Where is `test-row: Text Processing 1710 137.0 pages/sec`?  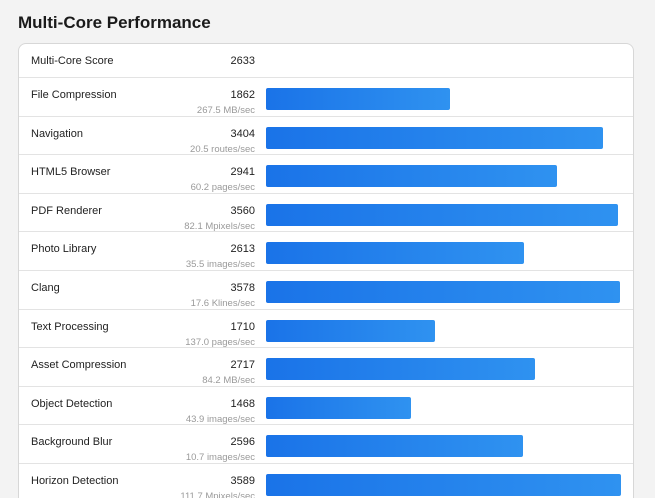
test-row: Text Processing 1710 137.0 pages/sec is located at coordinates (326, 329).